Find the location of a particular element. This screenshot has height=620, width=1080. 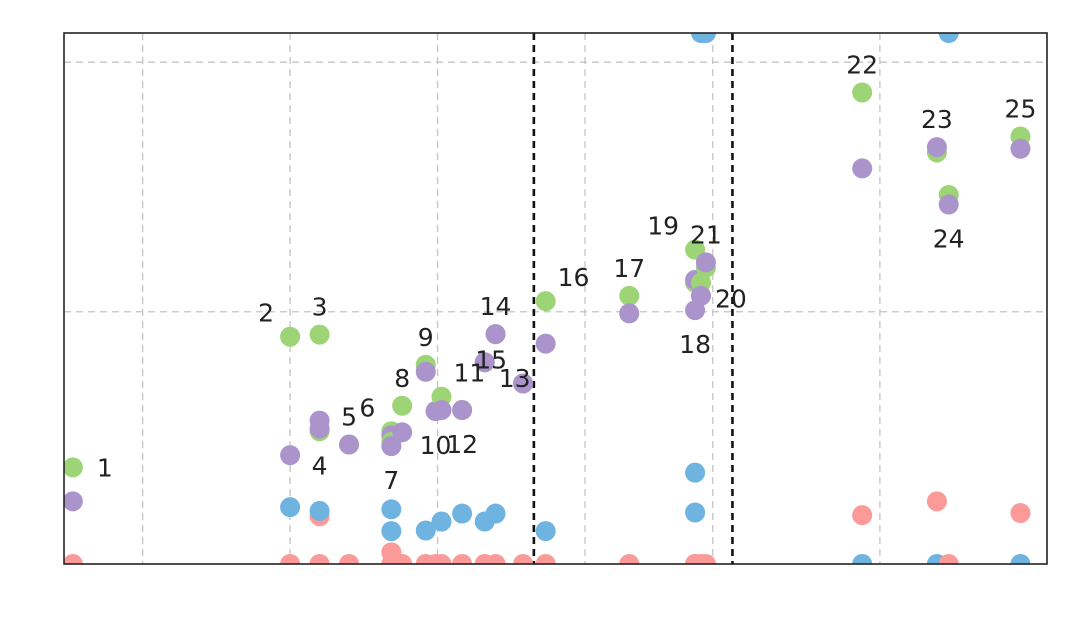

point-label: 25 is located at coordinates (1021, 109).